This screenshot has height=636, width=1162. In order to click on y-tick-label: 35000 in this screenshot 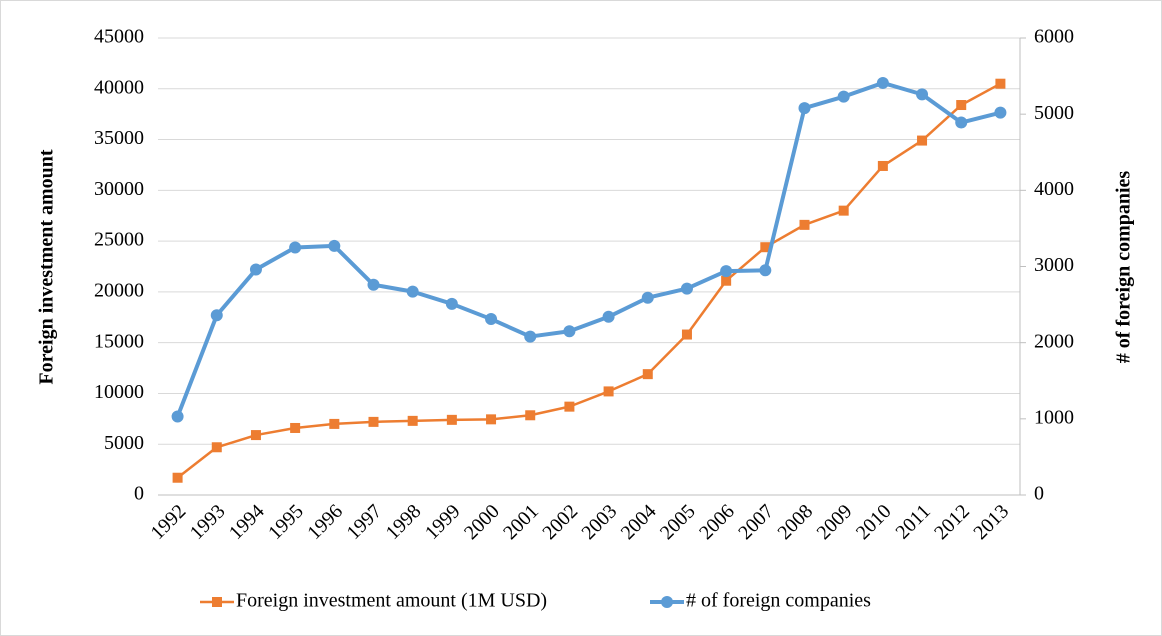, I will do `click(119, 138)`.